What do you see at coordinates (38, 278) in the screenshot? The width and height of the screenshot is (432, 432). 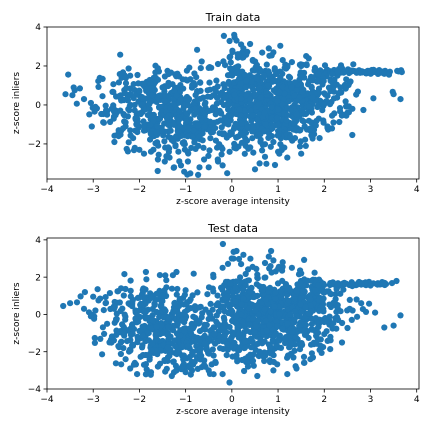 I see `y-tick-label: 2` at bounding box center [38, 278].